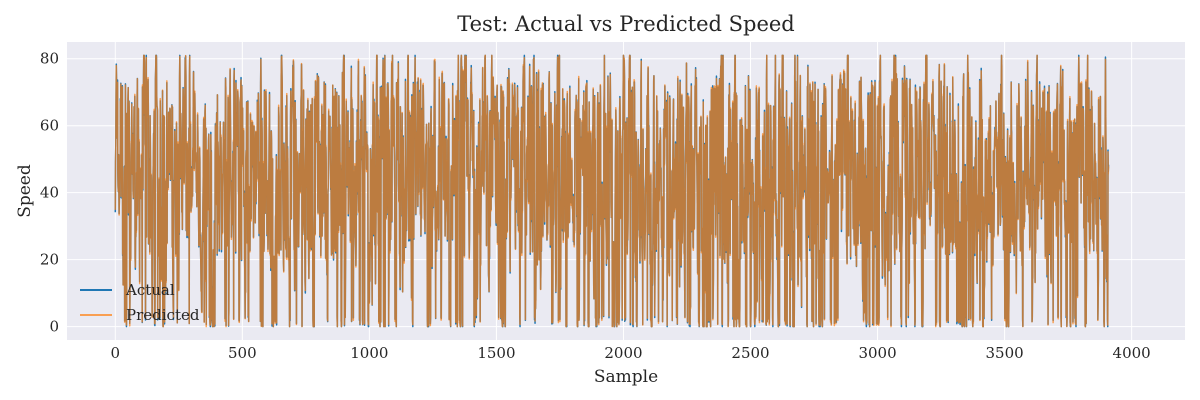  What do you see at coordinates (626, 24) in the screenshot?
I see `chart-title: Test: Actual vs Predicted Speed` at bounding box center [626, 24].